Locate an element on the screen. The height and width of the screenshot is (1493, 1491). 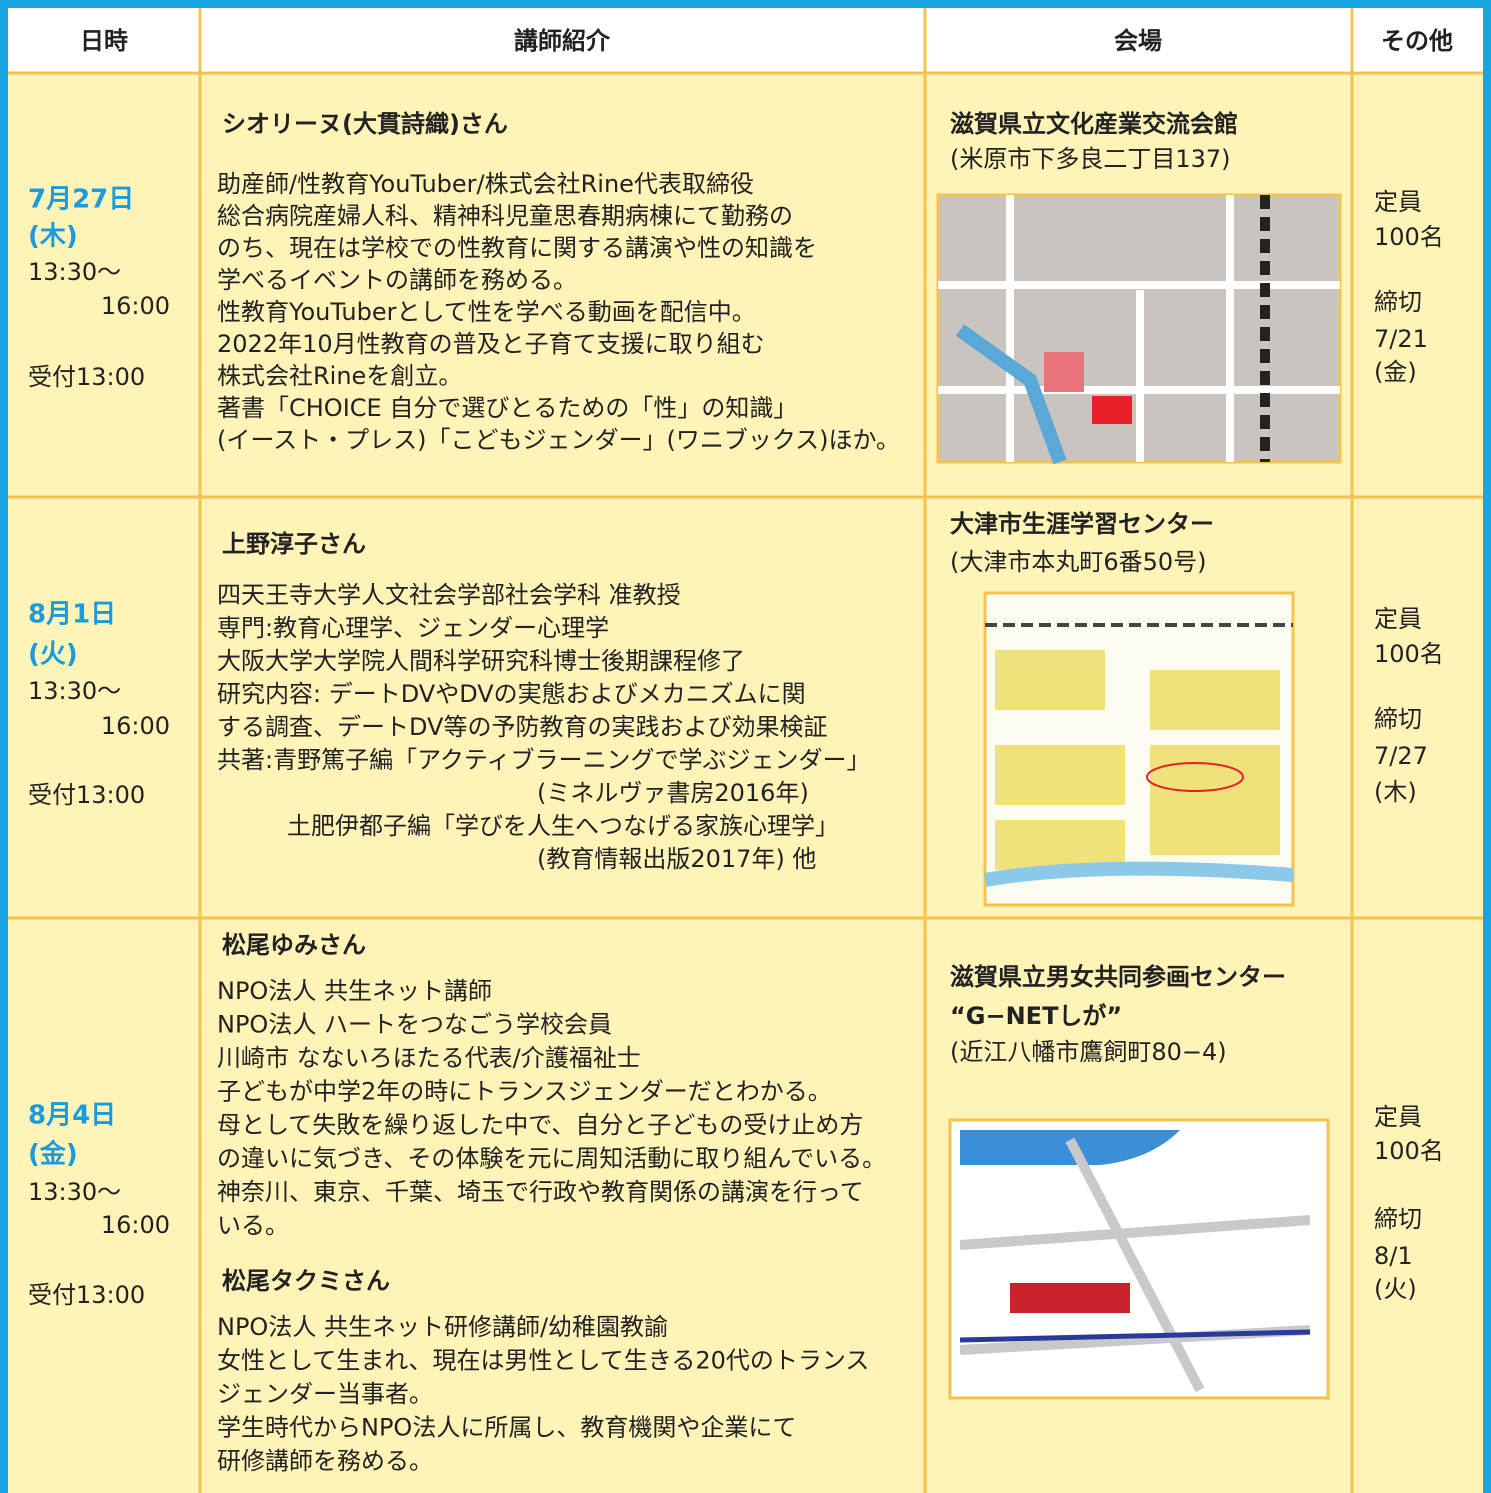
speaker-line: する調査、デートDV等の予防教育の実践および効果検証 is located at coordinates (522, 727).